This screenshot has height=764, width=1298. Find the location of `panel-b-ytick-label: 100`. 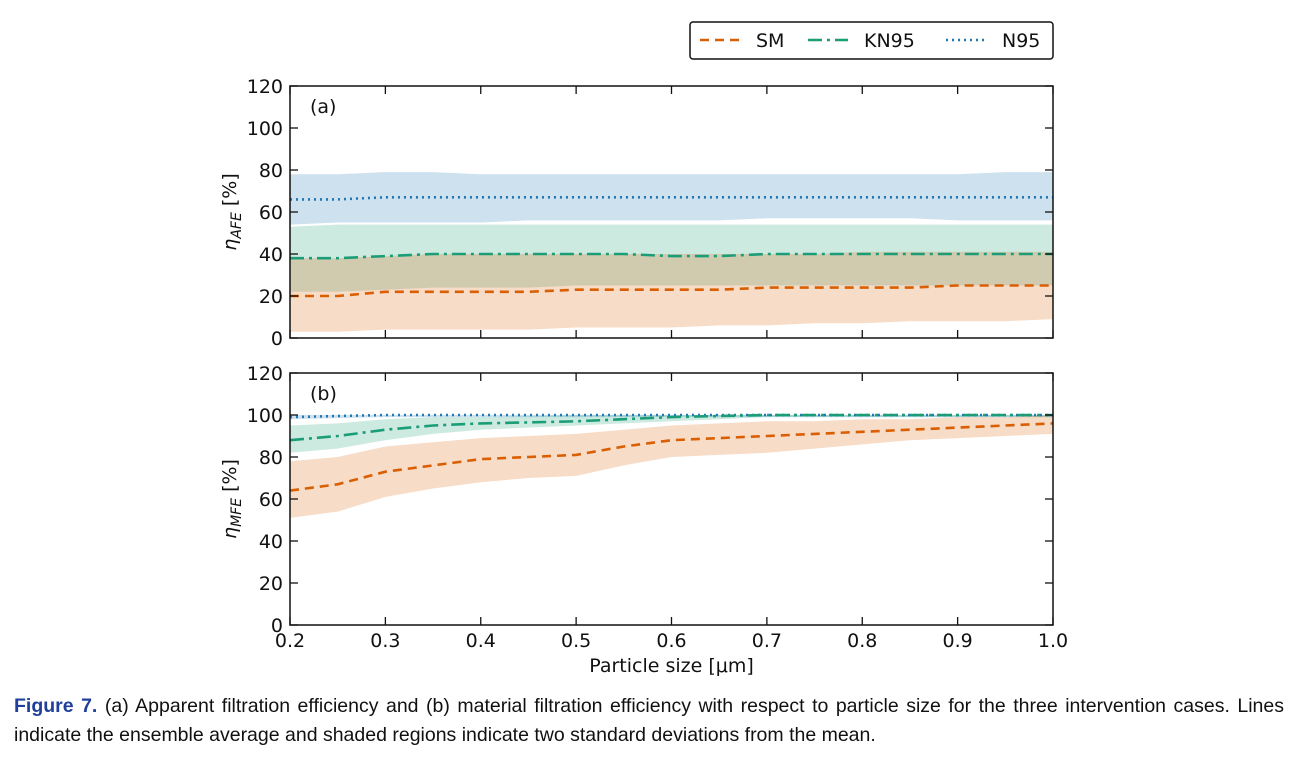

panel-b-ytick-label: 100 is located at coordinates (265, 416).